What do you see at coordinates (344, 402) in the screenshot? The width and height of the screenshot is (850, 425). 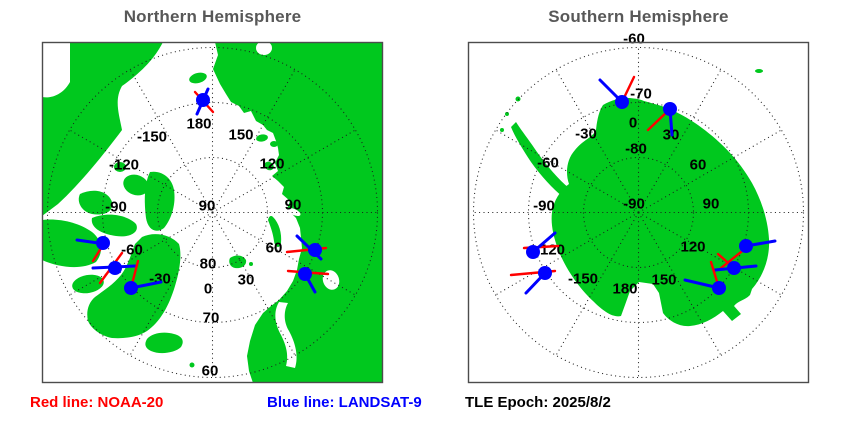 I see `legend-landsat9: Blue line: LANDSAT-9` at bounding box center [344, 402].